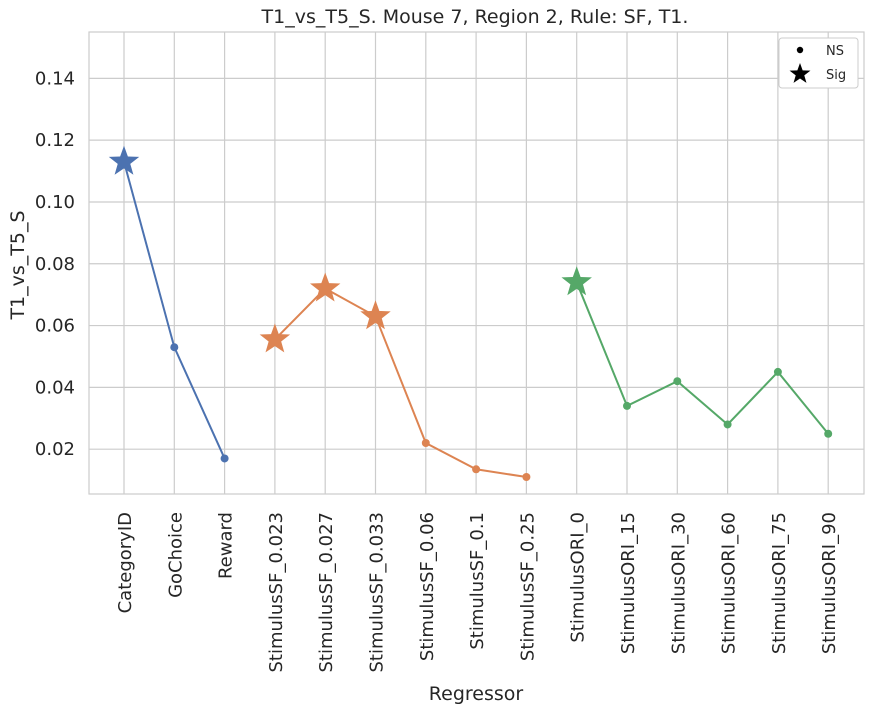  I want to click on y-tick-label: 0.06, so click(55, 326).